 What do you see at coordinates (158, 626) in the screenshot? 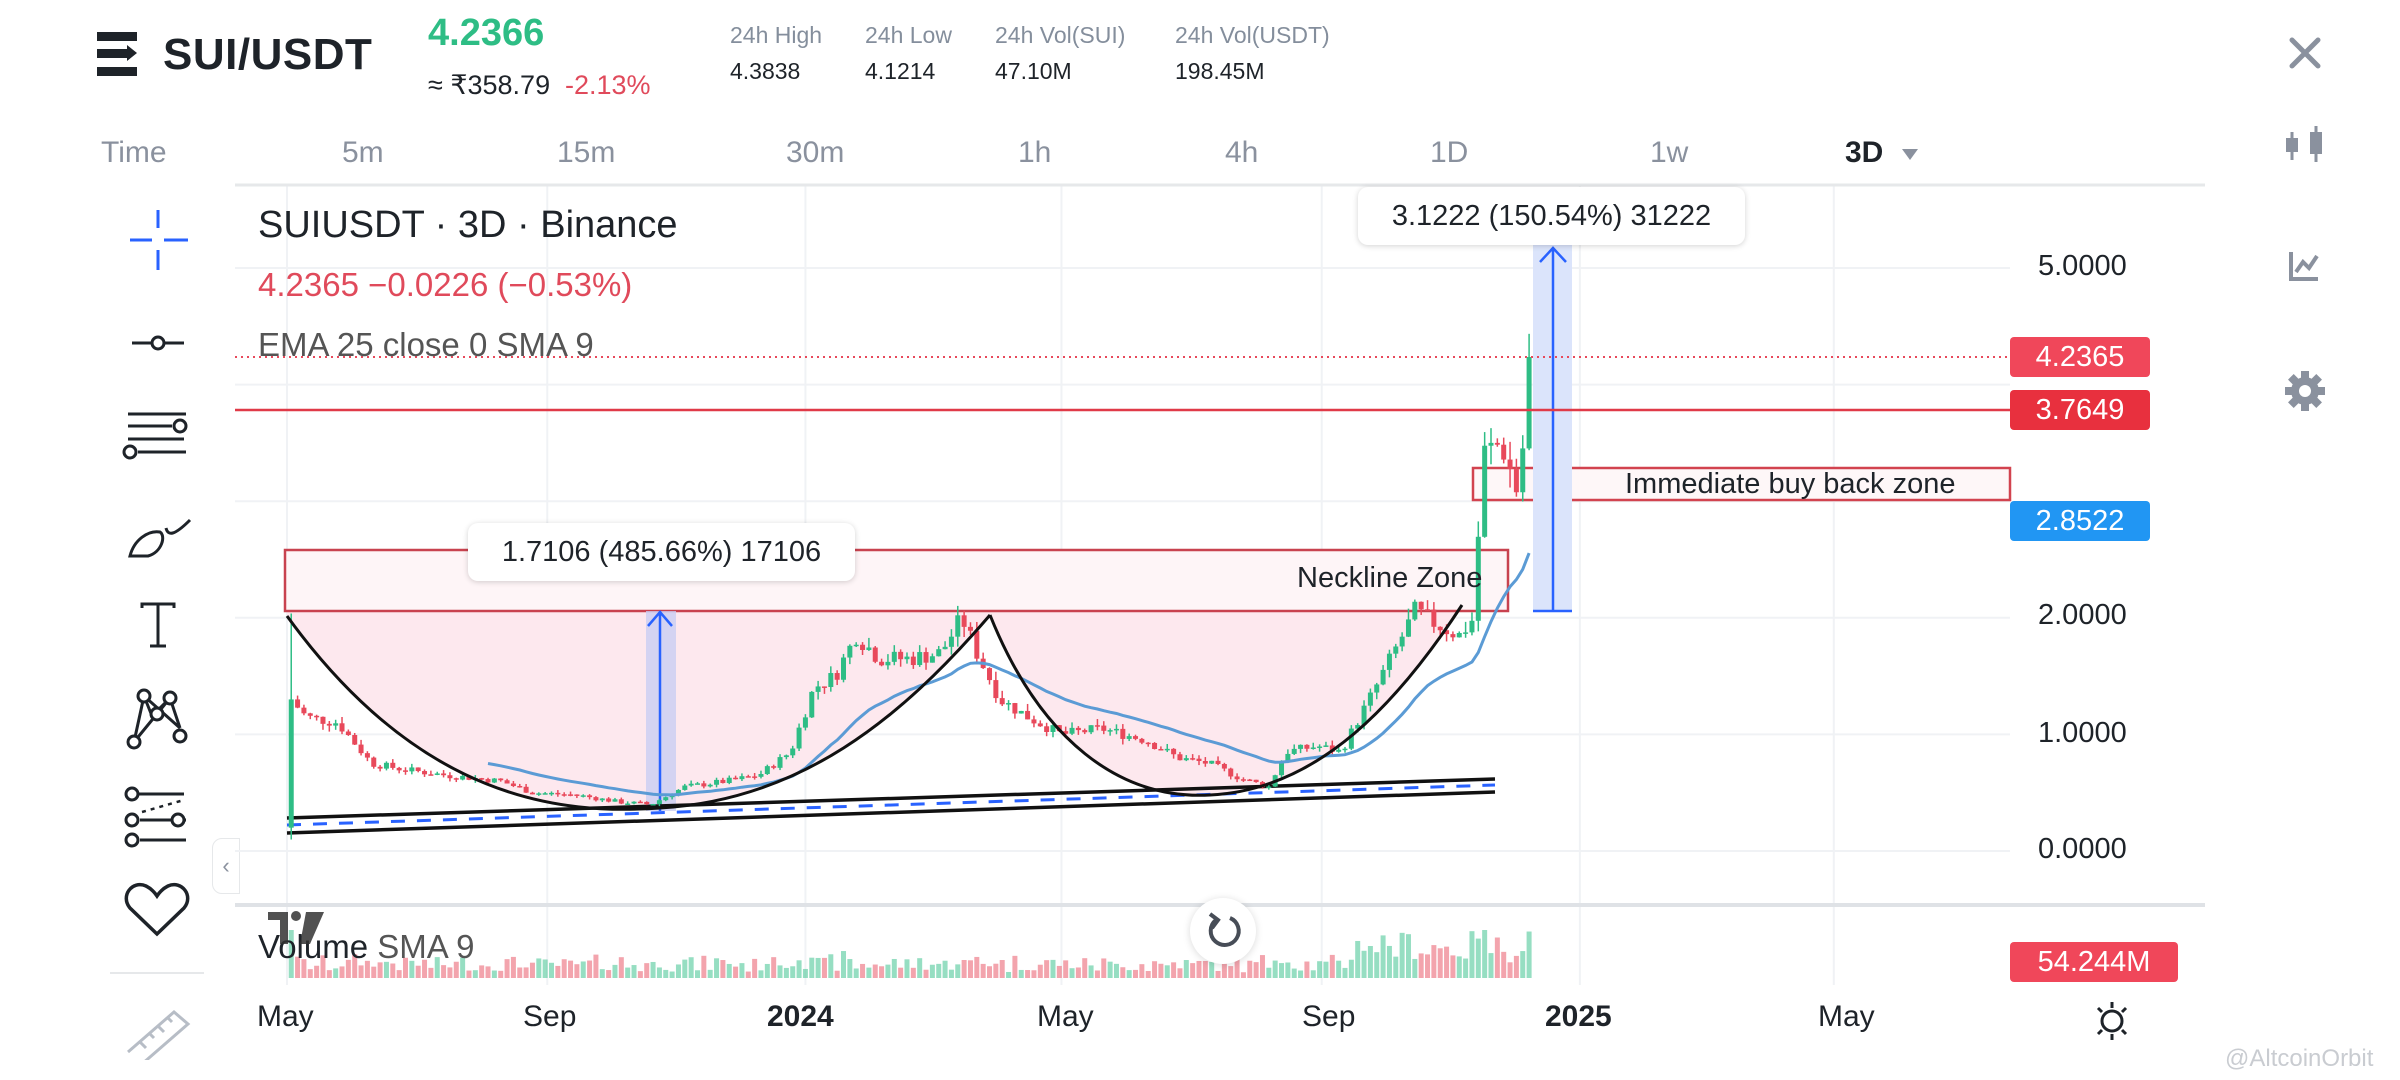
I see `text-icon` at bounding box center [158, 626].